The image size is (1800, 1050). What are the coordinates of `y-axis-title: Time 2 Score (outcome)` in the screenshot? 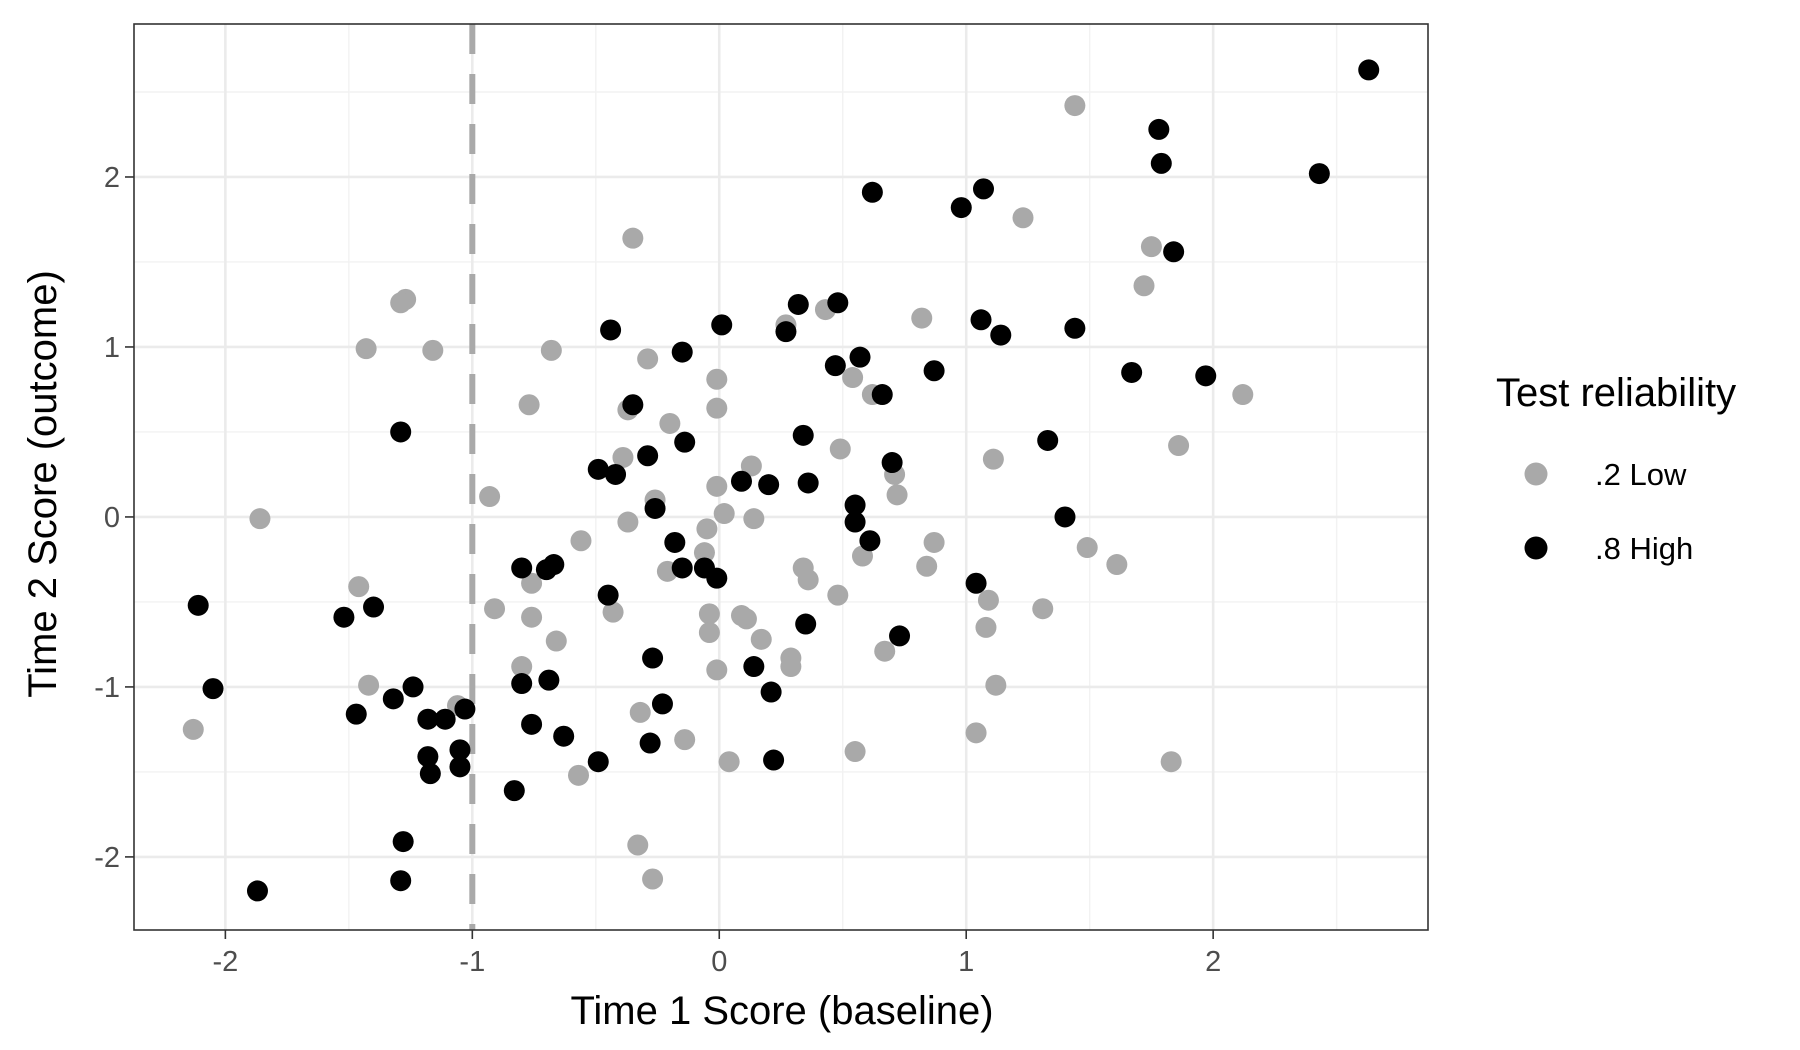 It's located at (43, 484).